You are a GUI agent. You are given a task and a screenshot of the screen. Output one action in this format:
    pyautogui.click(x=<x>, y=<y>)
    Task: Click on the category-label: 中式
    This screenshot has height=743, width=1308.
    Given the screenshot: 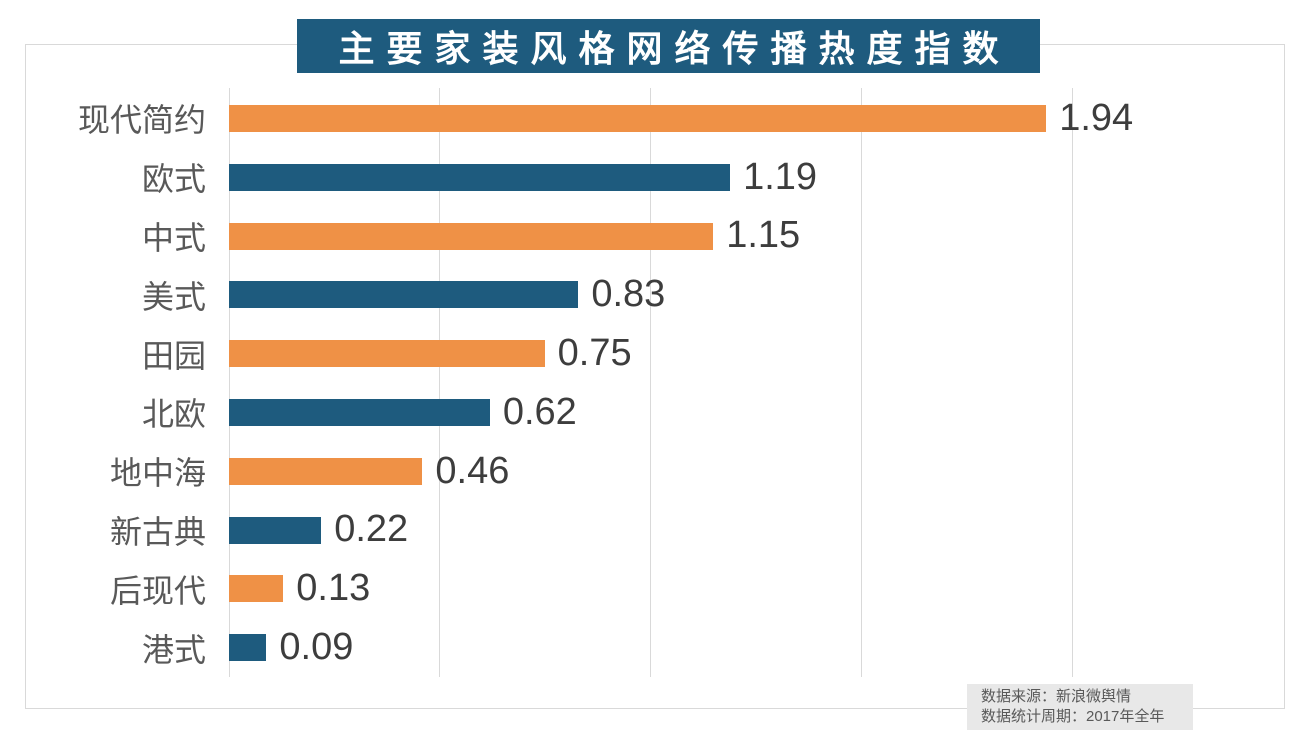 What is the action you would take?
    pyautogui.click(x=173, y=237)
    